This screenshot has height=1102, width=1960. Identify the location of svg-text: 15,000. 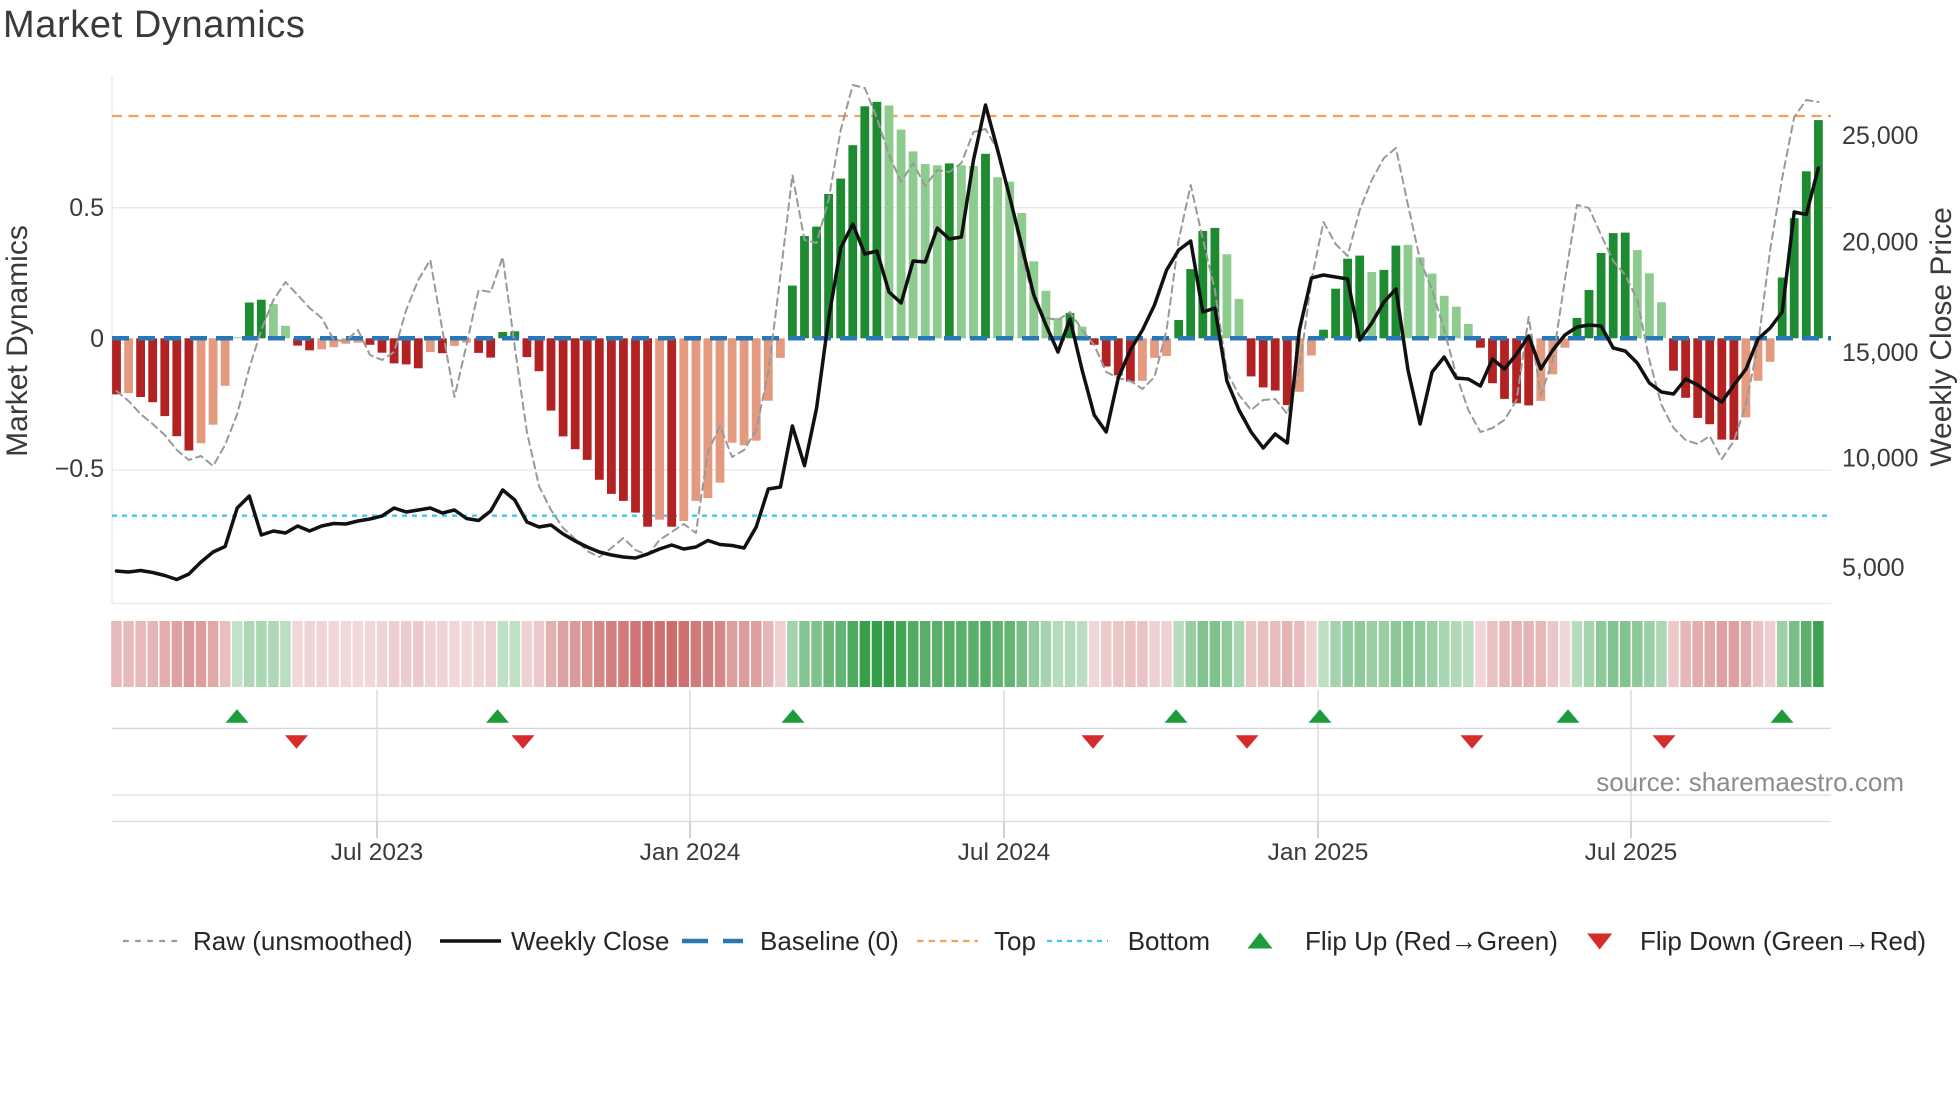
(1880, 353).